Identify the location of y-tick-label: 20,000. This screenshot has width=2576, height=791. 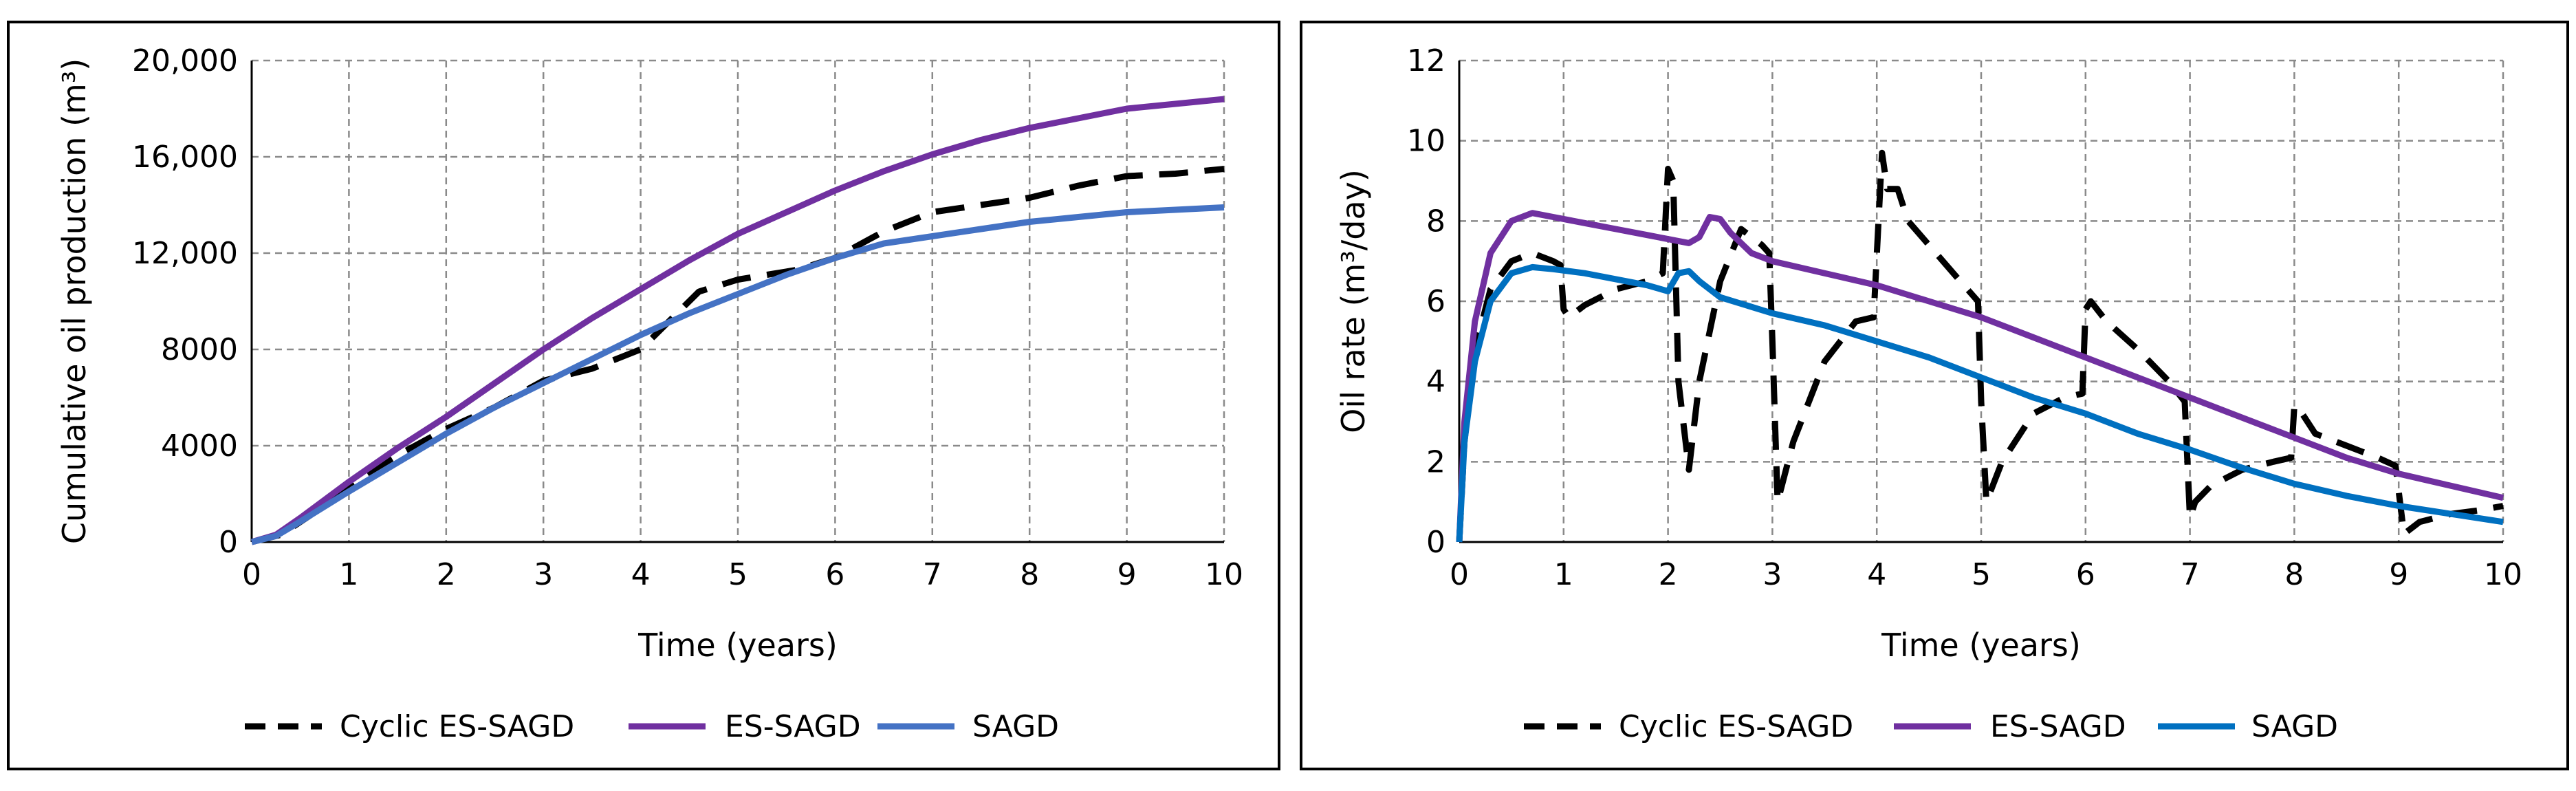
(185, 60).